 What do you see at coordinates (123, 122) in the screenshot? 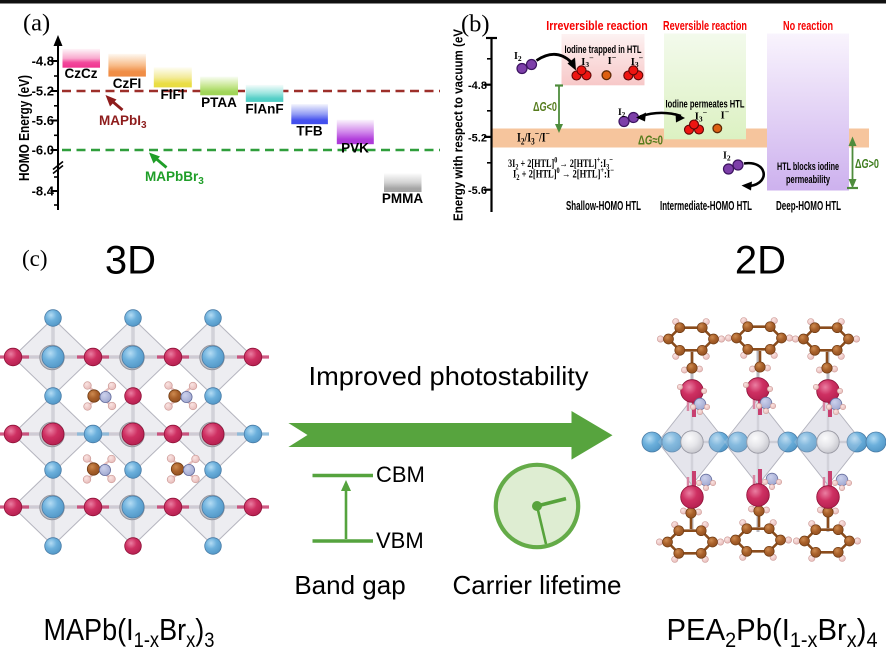
I see `svg-text: MAPbI3` at bounding box center [123, 122].